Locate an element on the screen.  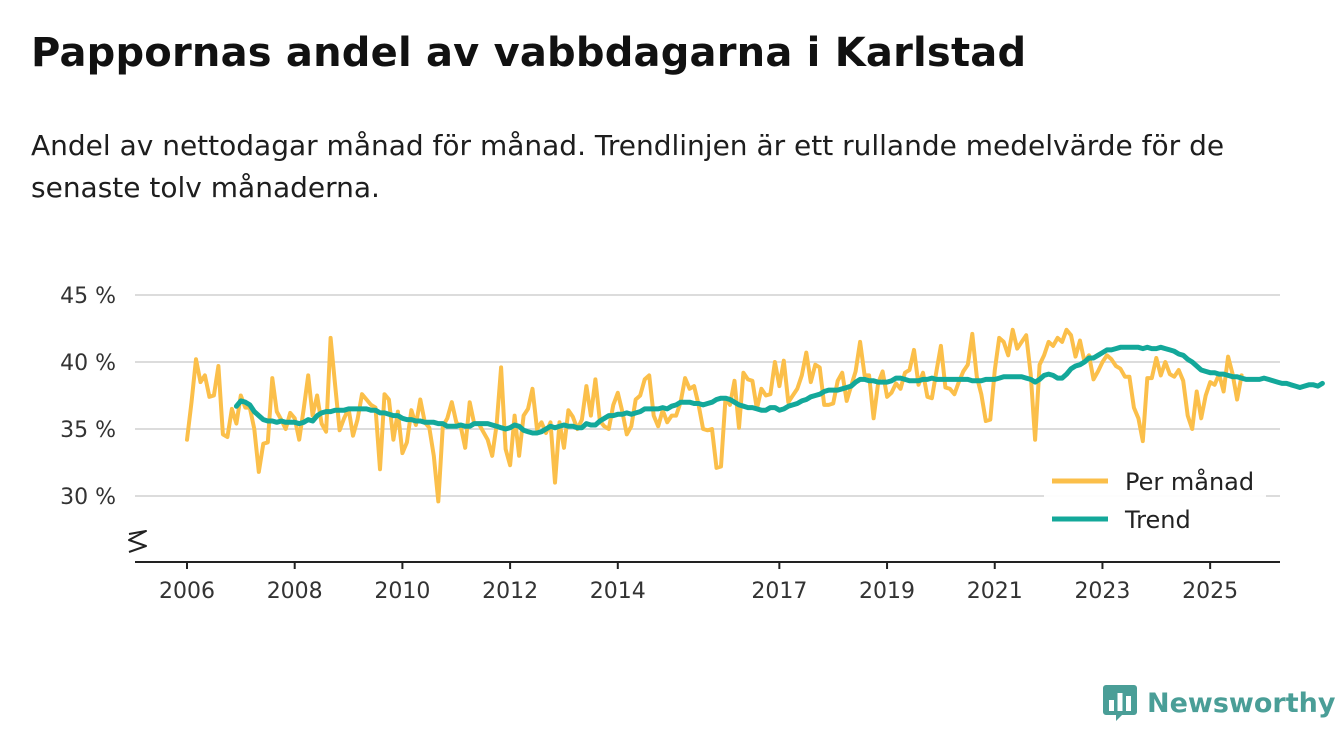
x-tick-label: 2017 is located at coordinates (779, 591).